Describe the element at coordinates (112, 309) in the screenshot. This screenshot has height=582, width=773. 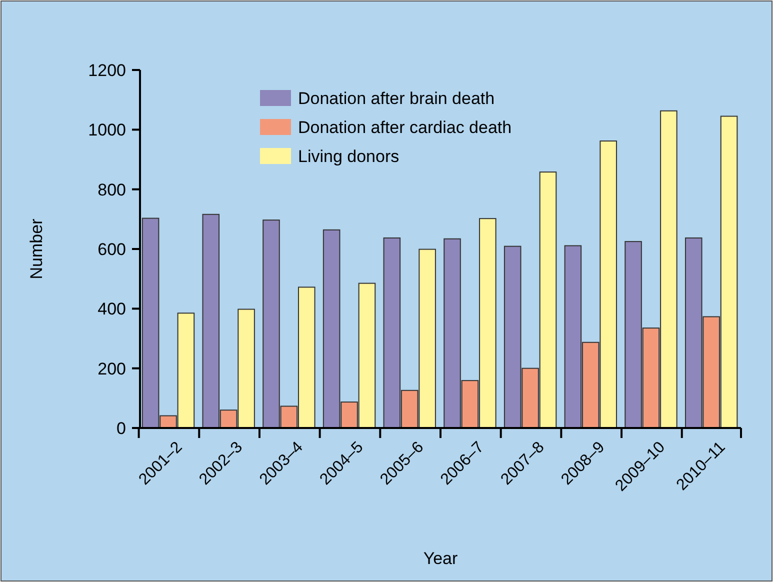
I see `y-tick-label: 400` at that location.